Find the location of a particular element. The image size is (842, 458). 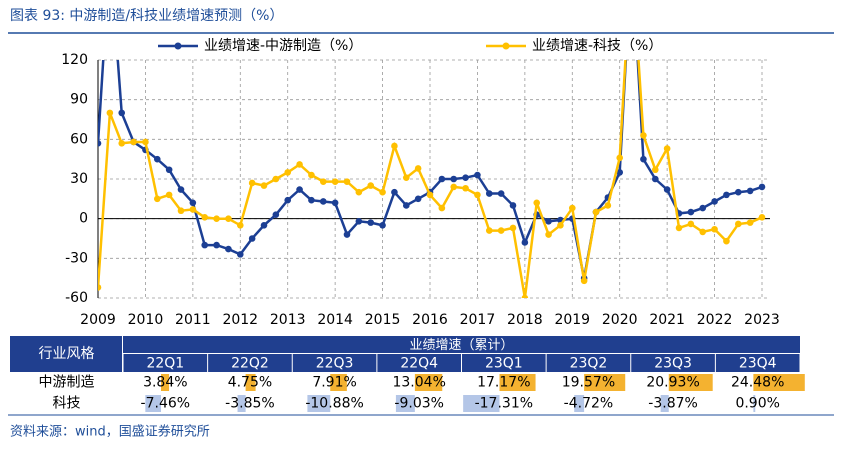

x-tick-label: 2012 is located at coordinates (240, 320).